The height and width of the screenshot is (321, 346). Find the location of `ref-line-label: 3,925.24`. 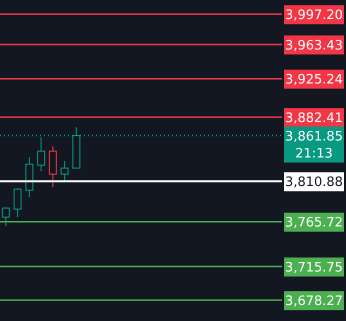

ref-line-label: 3,925.24 is located at coordinates (314, 80).